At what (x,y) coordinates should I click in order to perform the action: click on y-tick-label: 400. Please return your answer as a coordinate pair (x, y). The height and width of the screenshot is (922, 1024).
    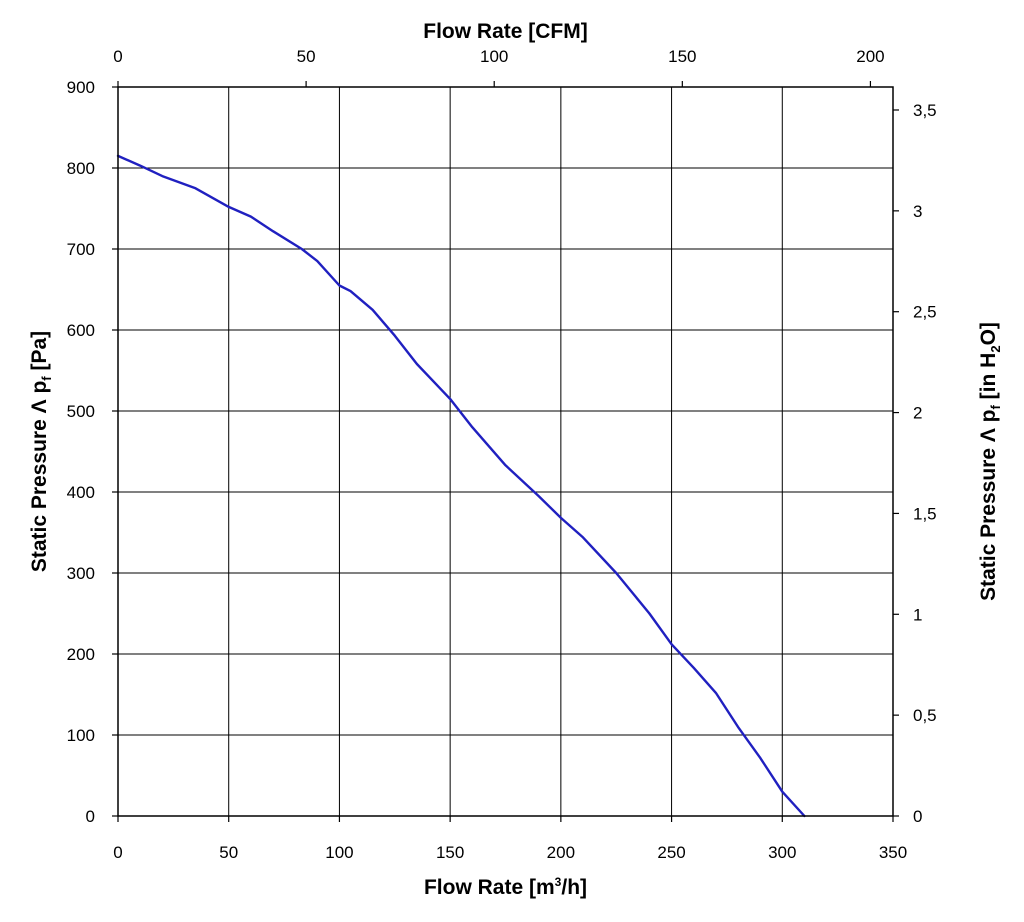
    Looking at the image, I should click on (81, 492).